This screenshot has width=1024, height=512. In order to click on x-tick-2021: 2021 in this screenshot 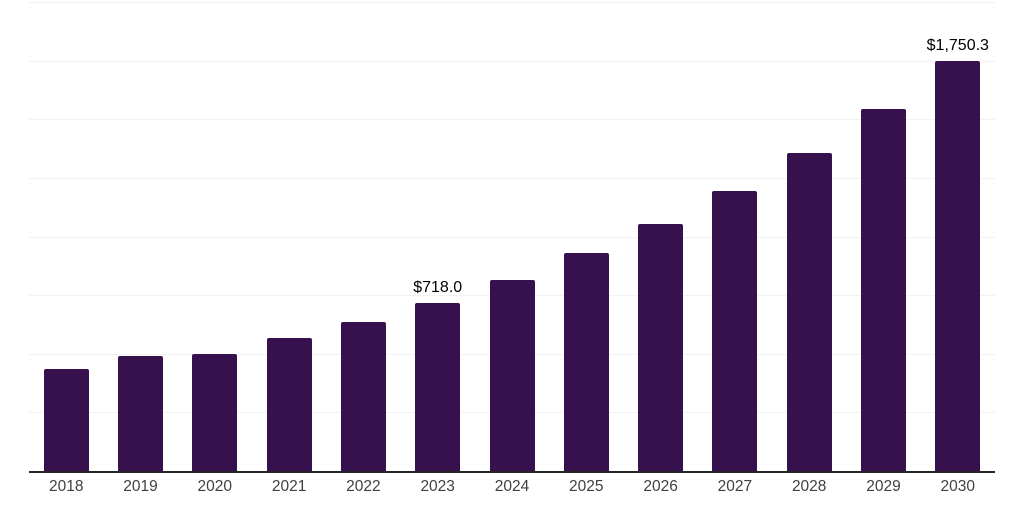, I will do `click(289, 486)`.